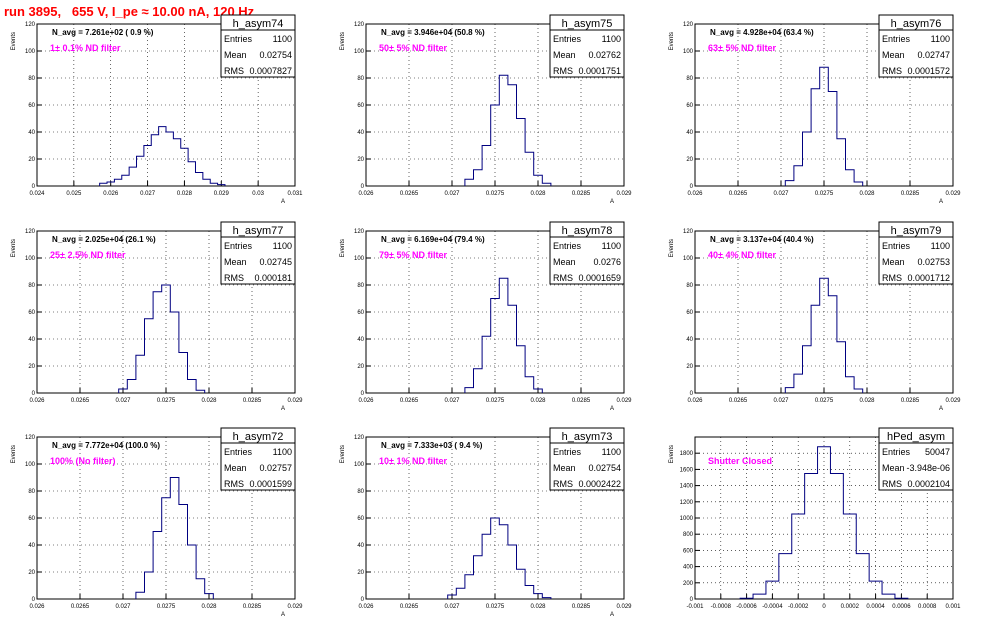  I want to click on y-tick-label: 1000, so click(687, 519).